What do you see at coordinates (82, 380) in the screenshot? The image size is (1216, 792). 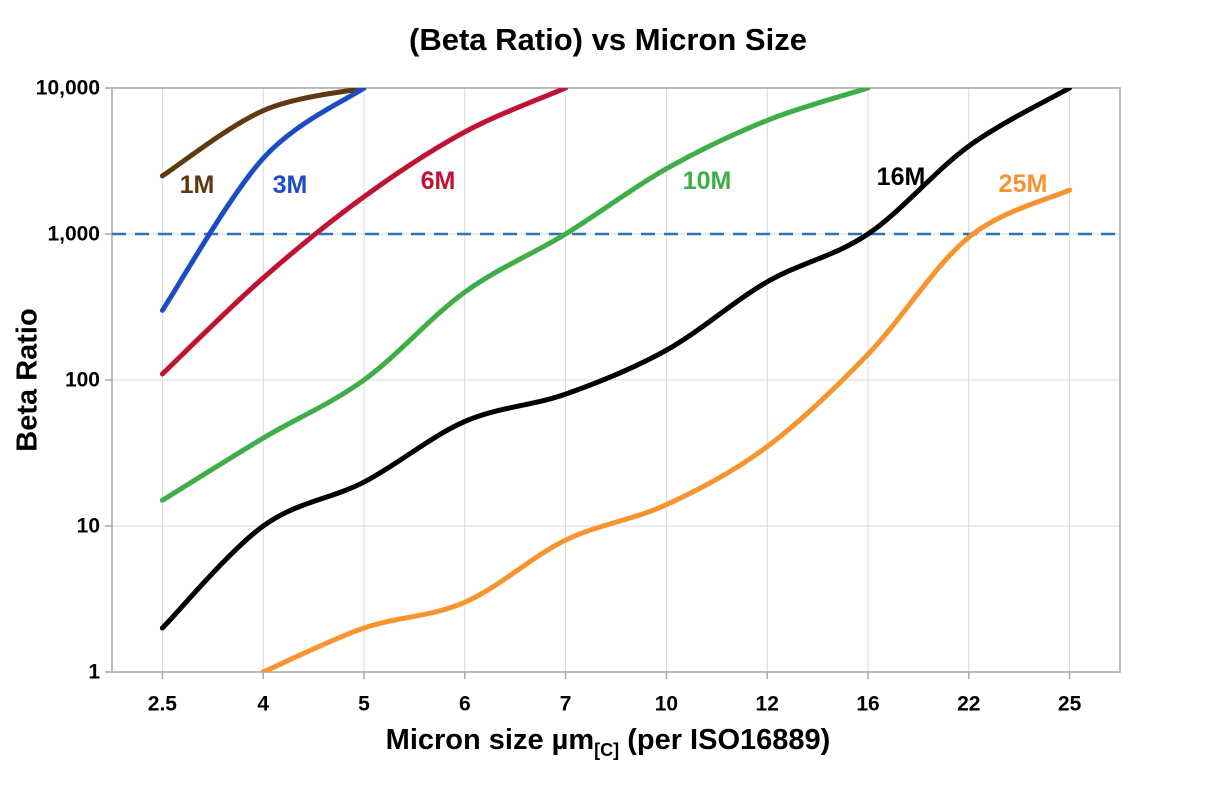 I see `y-tick-label: 100` at bounding box center [82, 380].